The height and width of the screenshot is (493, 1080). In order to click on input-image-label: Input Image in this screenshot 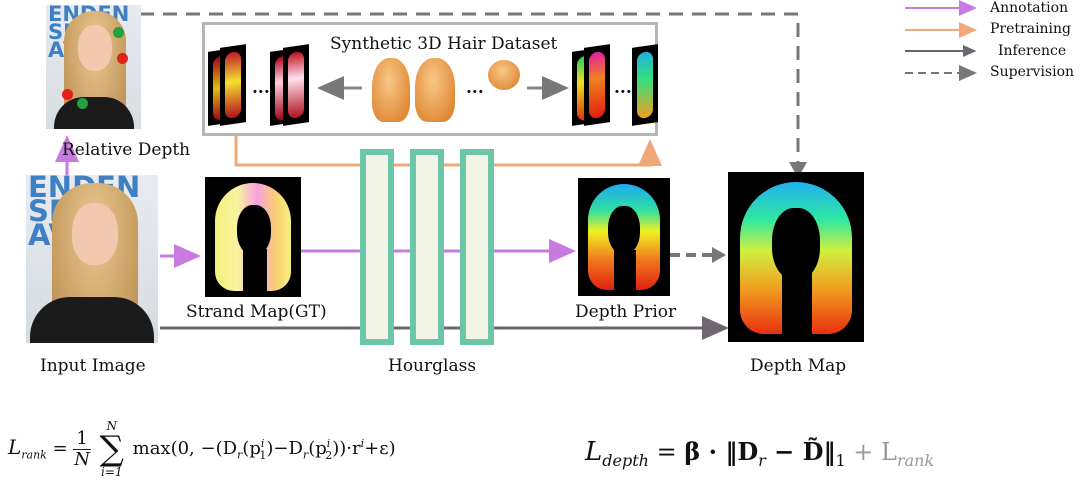, I will do `click(93, 366)`.